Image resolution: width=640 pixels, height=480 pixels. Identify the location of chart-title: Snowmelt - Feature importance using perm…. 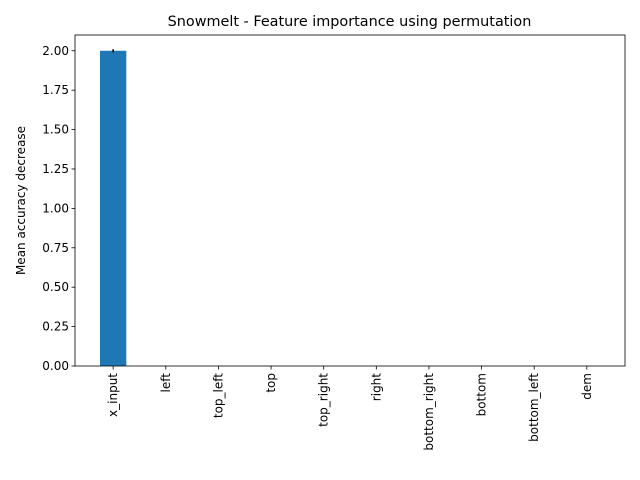
(350, 22).